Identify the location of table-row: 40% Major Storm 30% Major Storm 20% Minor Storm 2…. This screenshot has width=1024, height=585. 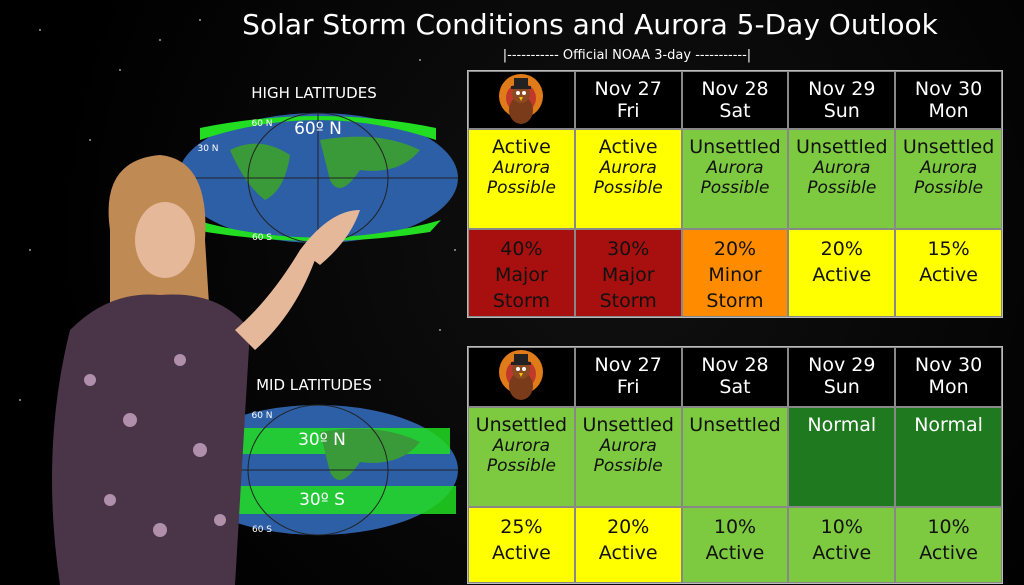
(735, 273).